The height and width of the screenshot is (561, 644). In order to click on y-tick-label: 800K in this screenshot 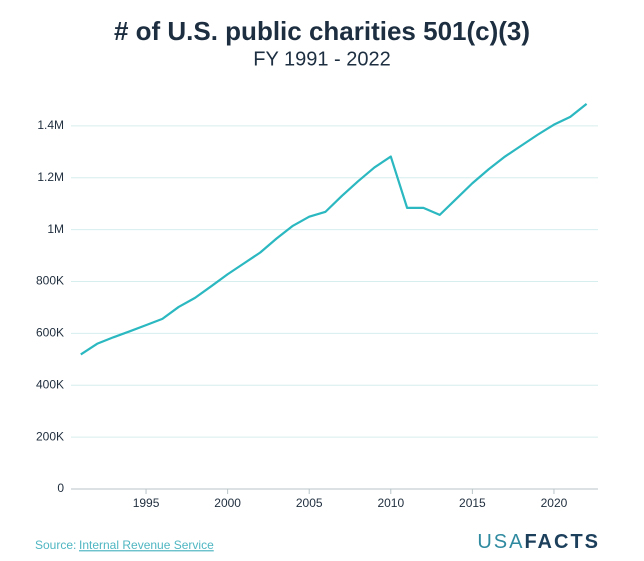, I will do `click(50, 281)`.